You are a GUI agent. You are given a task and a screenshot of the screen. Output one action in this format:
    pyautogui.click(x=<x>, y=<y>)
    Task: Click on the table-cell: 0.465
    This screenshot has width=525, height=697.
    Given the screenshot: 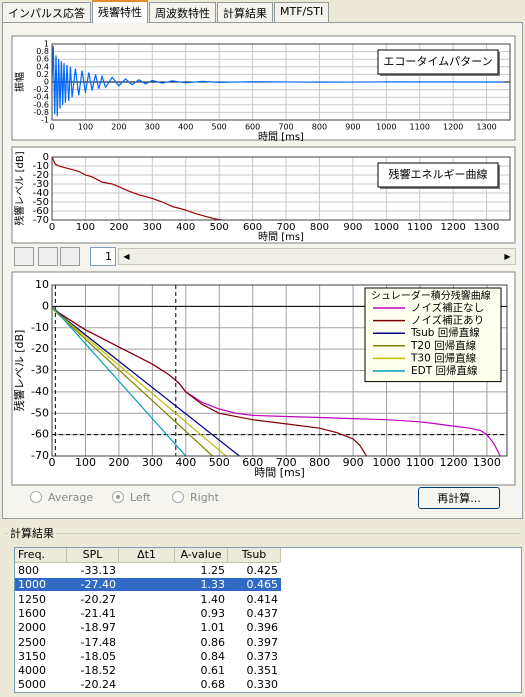 What is the action you would take?
    pyautogui.click(x=262, y=585)
    